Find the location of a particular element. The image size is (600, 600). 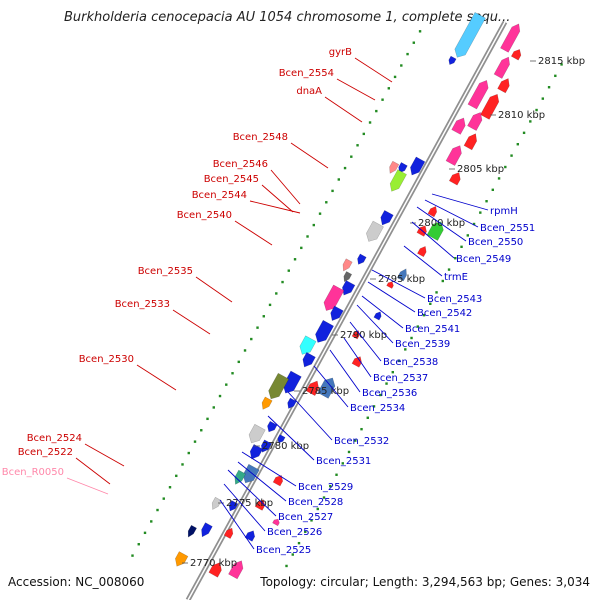

gene-label-right: Bcen_2534 is located at coordinates (377, 408).